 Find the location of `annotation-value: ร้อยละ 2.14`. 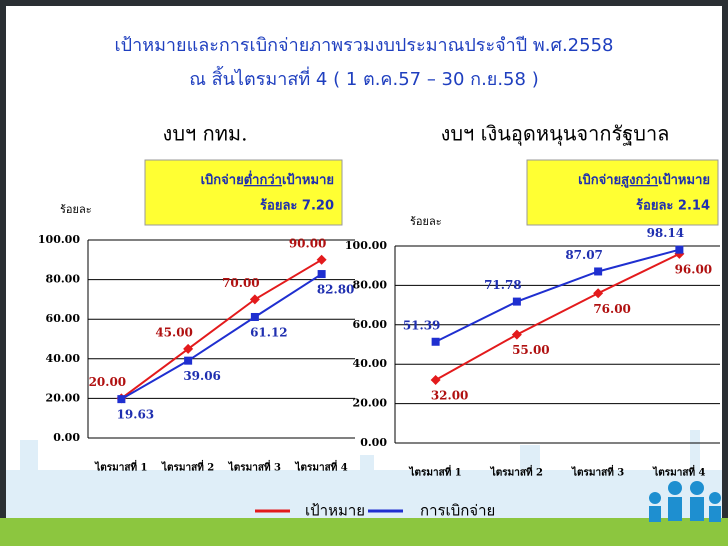

annotation-value: ร้อยละ 2.14 is located at coordinates (673, 206).